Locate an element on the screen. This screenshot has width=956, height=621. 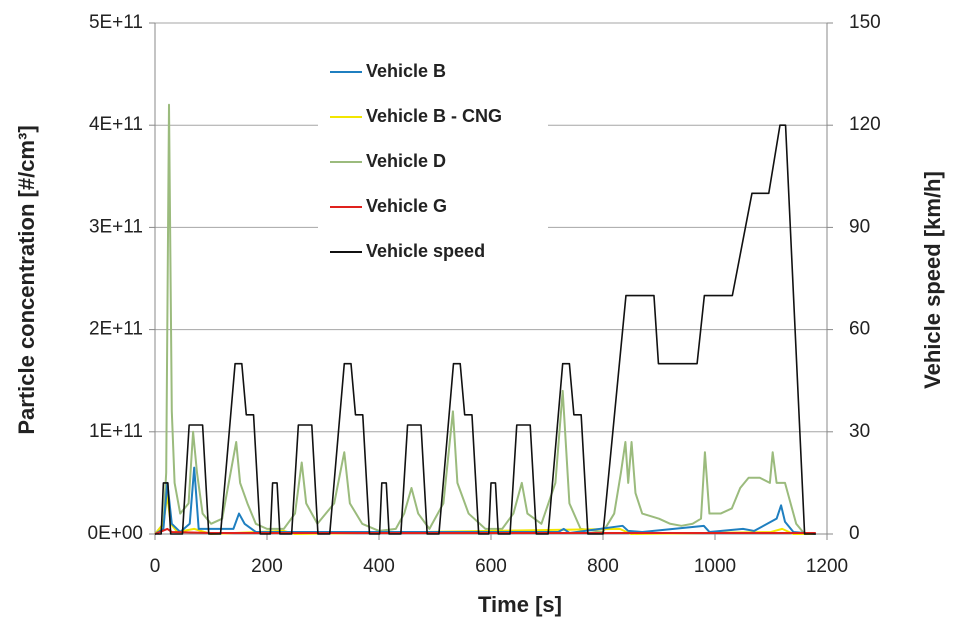
y-tick-label: 1E+11 is located at coordinates (116, 431).